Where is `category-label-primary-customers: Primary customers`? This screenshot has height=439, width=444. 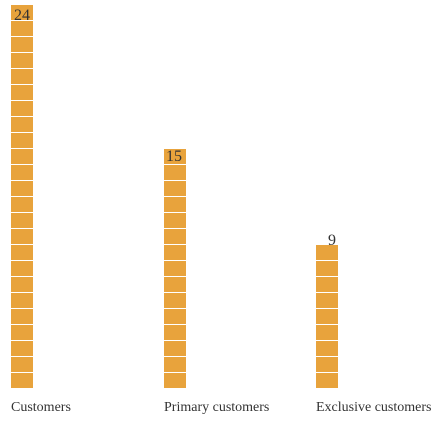
category-label-primary-customers: Primary customers is located at coordinates (216, 407).